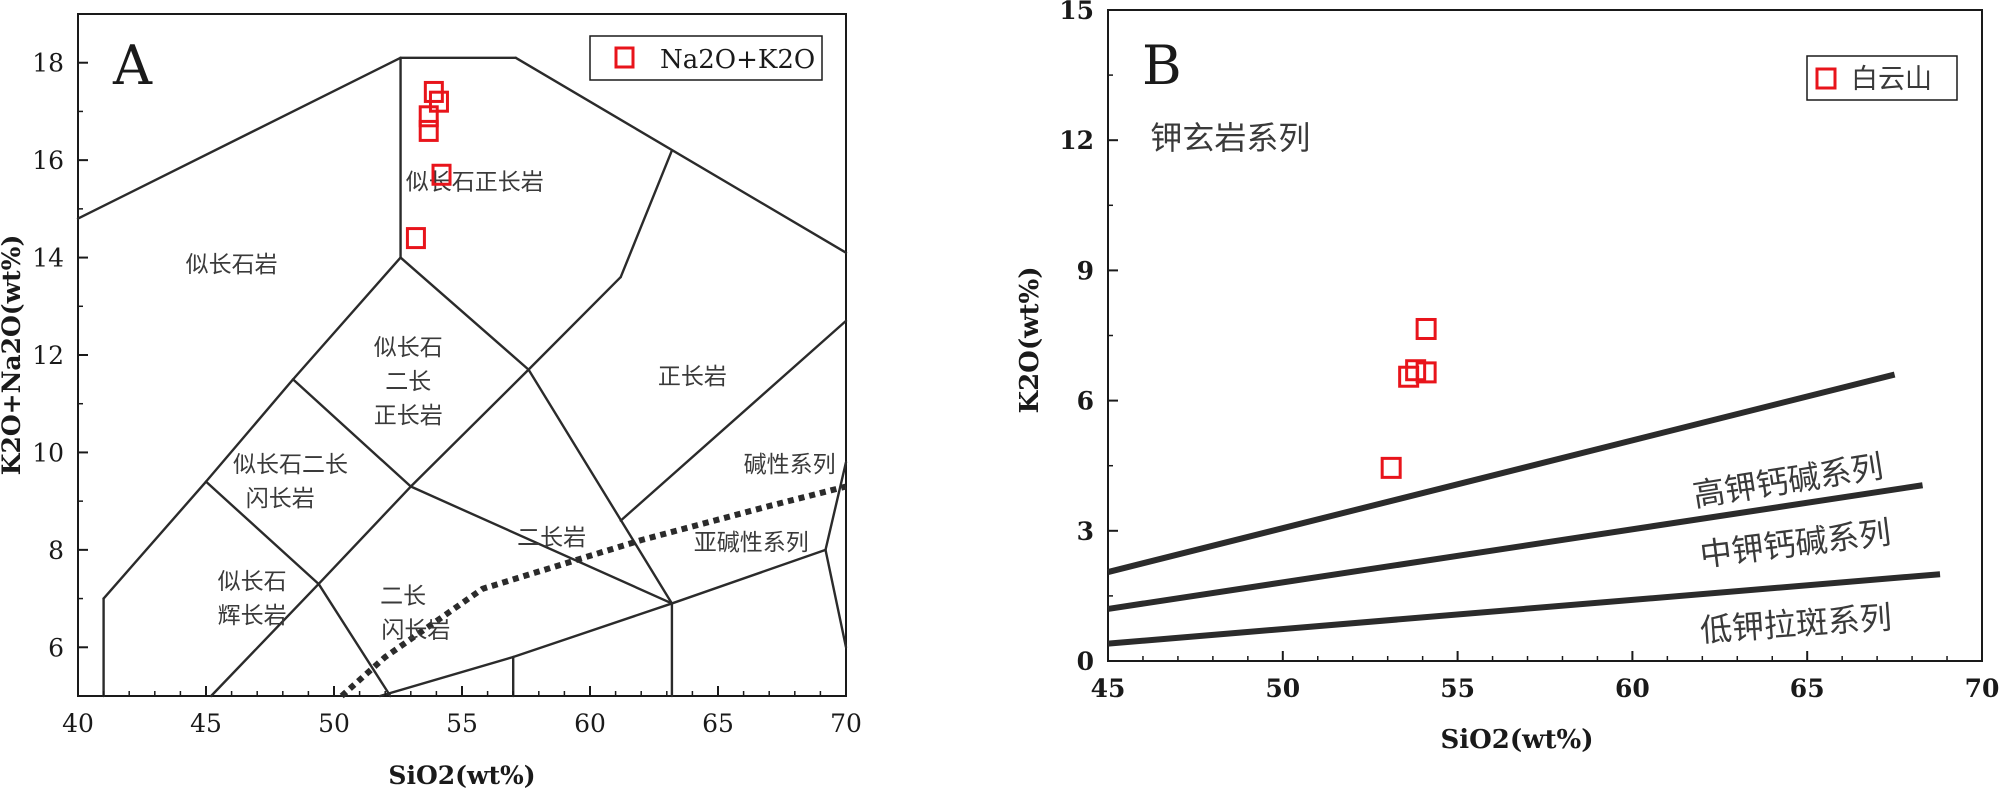  I want to click on chart-a-y-tick-label: 10, so click(48, 452).